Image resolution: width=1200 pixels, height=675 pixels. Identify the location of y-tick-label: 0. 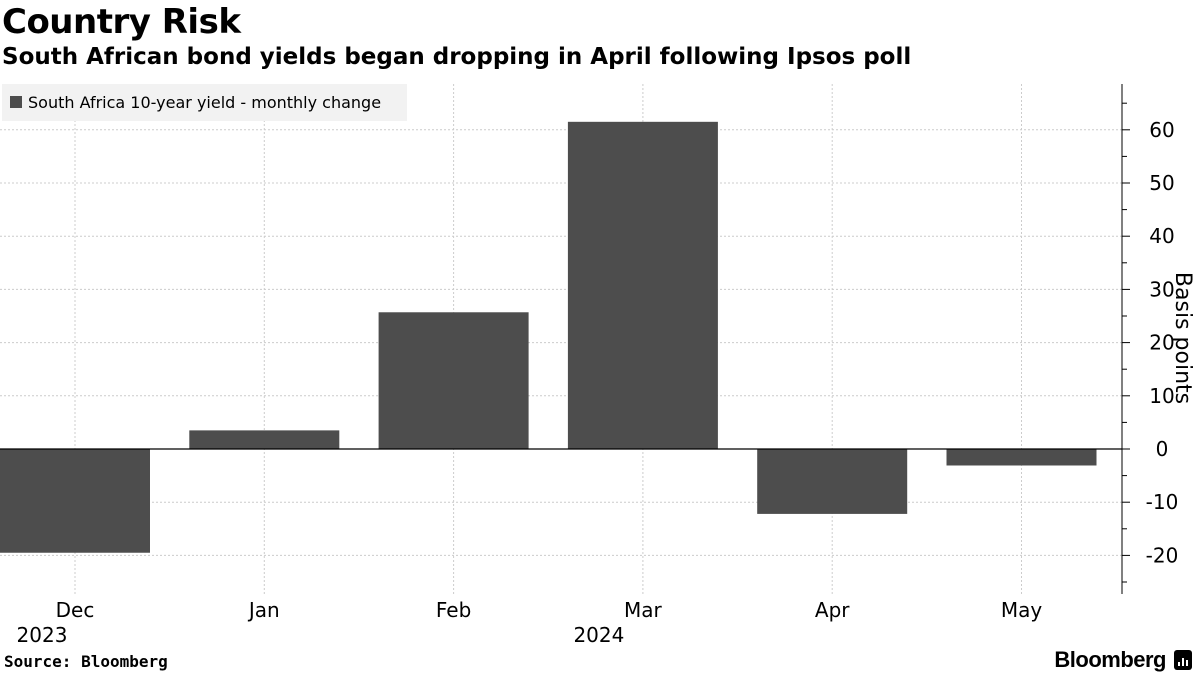
(1162, 449).